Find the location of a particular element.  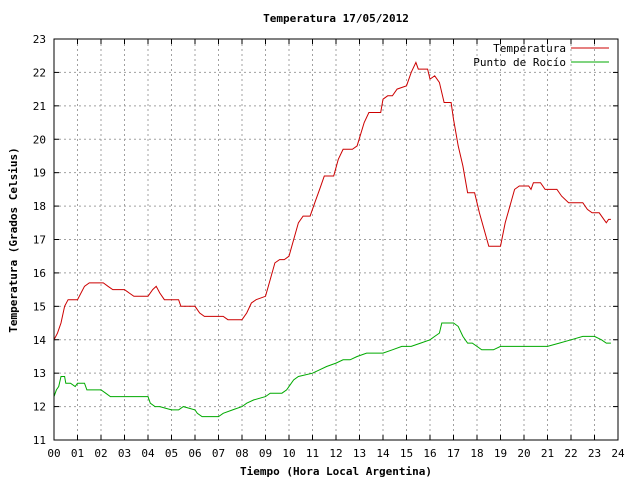

legend: Temperatura Punto de Rocío is located at coordinates (541, 55).